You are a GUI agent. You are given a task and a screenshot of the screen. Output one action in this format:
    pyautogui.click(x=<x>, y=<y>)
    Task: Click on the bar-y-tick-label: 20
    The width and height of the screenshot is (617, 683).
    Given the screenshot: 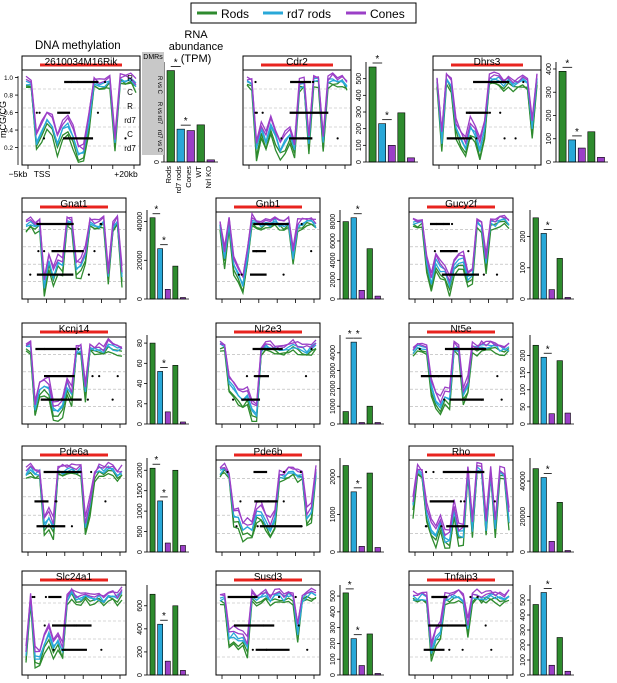 What is the action you would take?
    pyautogui.click(x=140, y=404)
    